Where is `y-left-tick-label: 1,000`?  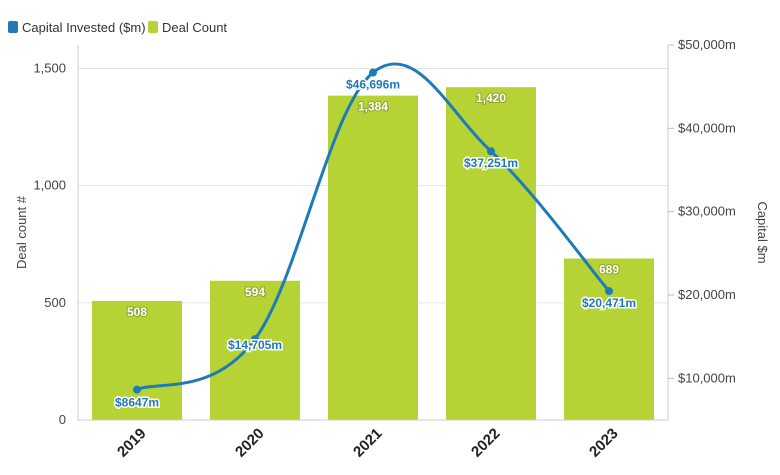 y-left-tick-label: 1,000 is located at coordinates (49, 185).